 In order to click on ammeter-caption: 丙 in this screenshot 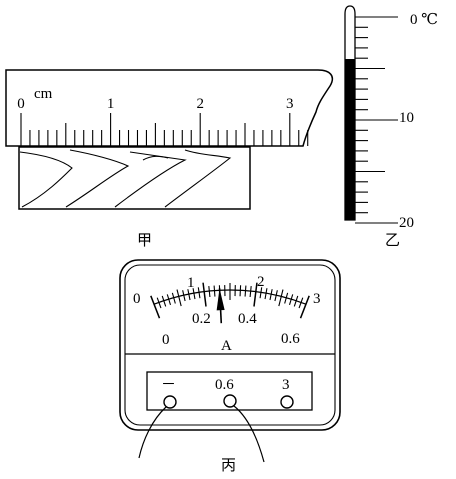, I will do `click(228, 466)`.